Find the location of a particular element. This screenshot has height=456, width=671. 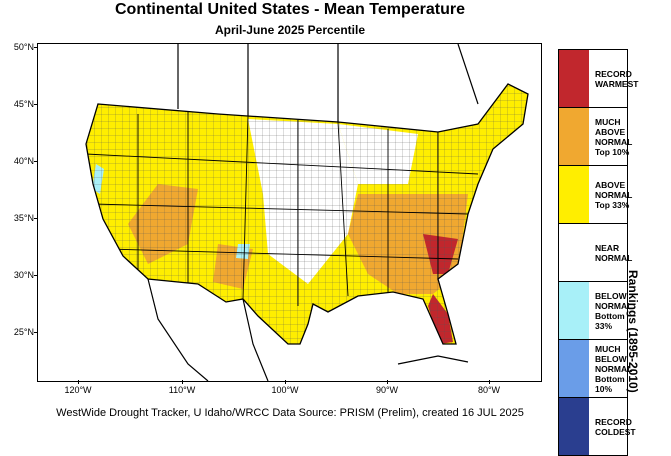

legend-label: RECORD WARMEST is located at coordinates (617, 78).